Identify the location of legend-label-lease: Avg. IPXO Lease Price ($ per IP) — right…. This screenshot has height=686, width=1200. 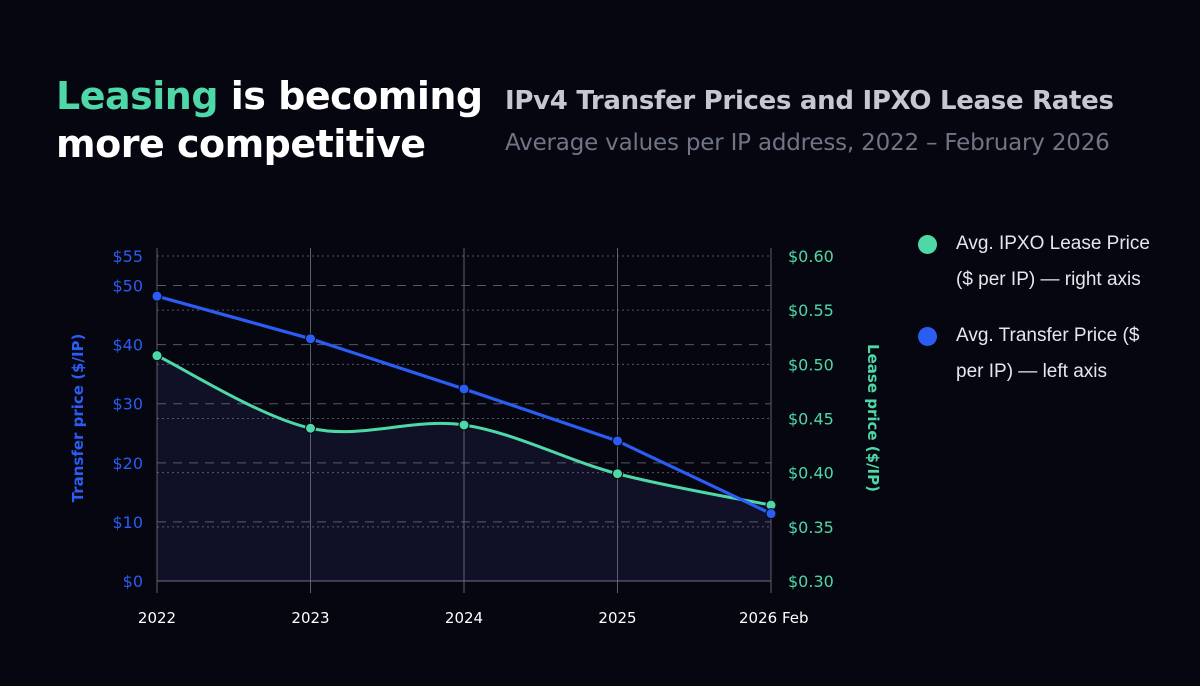
(1053, 261).